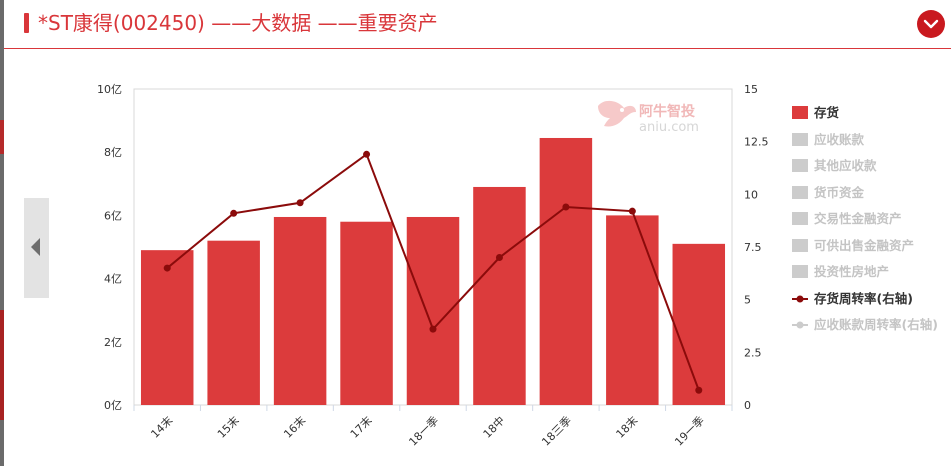 The width and height of the screenshot is (951, 466). What do you see at coordinates (747, 405) in the screenshot?
I see `y-right-tick-label: 0` at bounding box center [747, 405].